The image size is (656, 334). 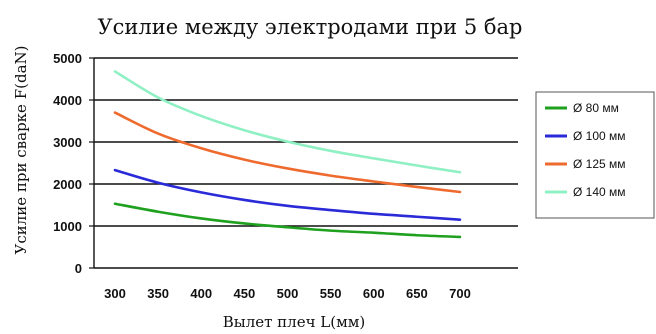 I want to click on legend-box, so click(x=595, y=155).